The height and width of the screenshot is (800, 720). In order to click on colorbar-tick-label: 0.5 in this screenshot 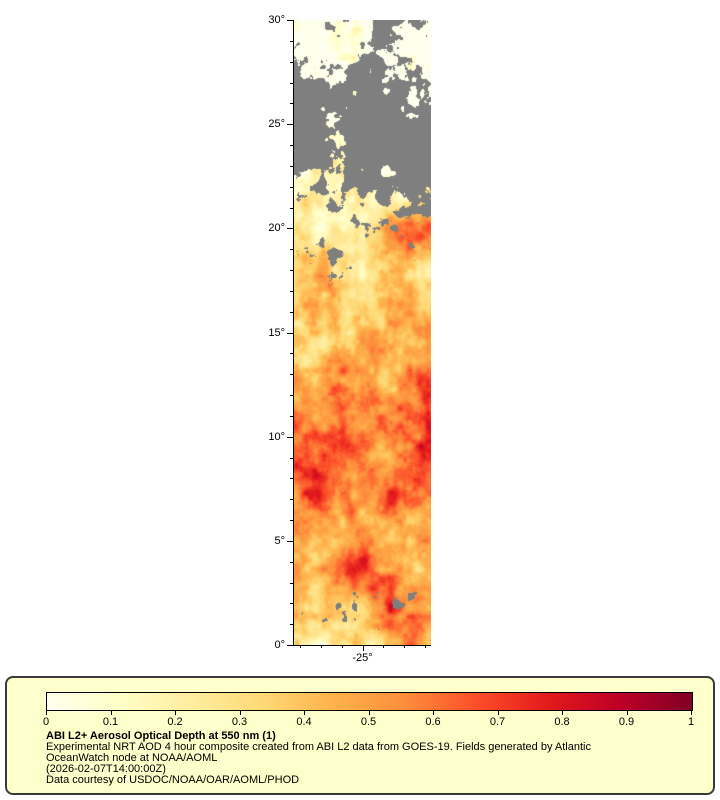, I will do `click(368, 722)`.